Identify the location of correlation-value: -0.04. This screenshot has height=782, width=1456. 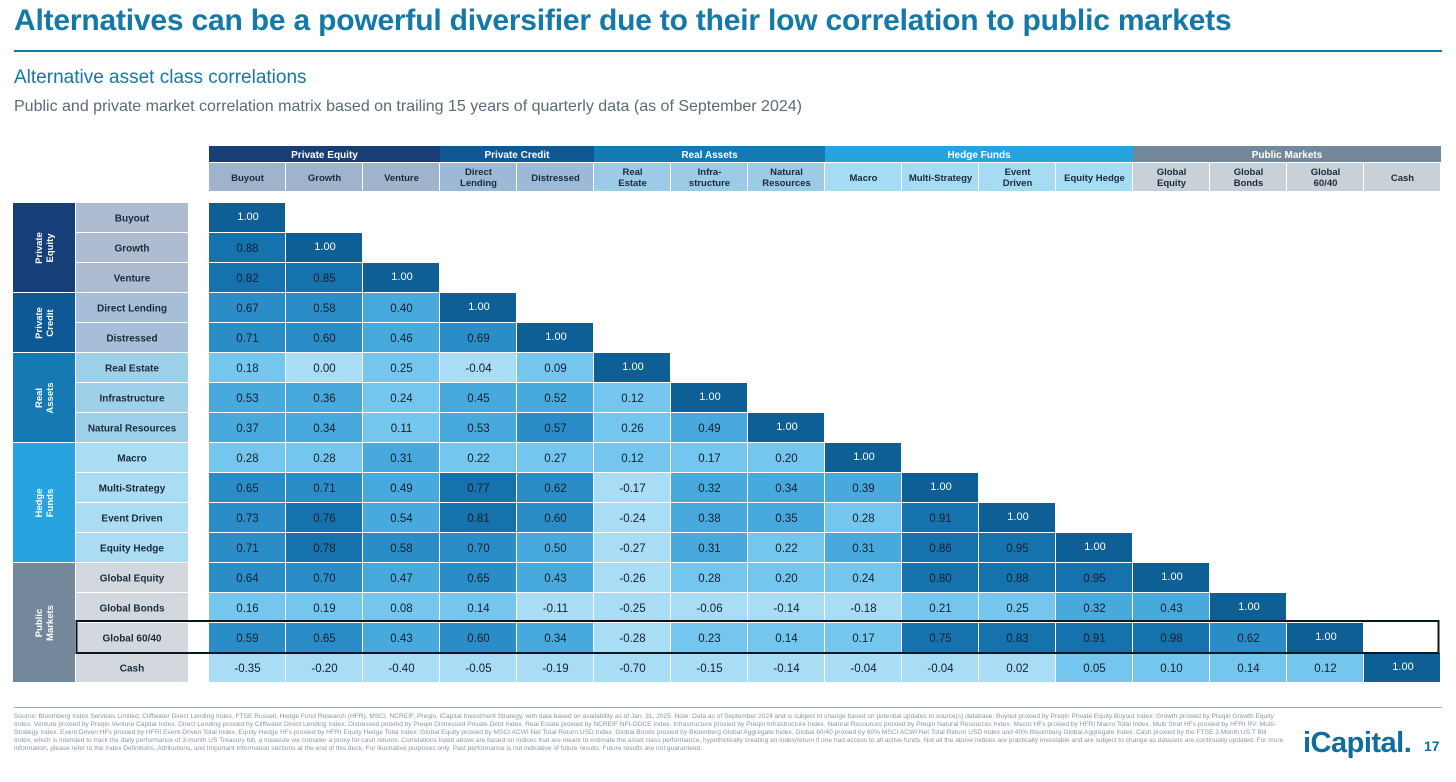
(478, 369).